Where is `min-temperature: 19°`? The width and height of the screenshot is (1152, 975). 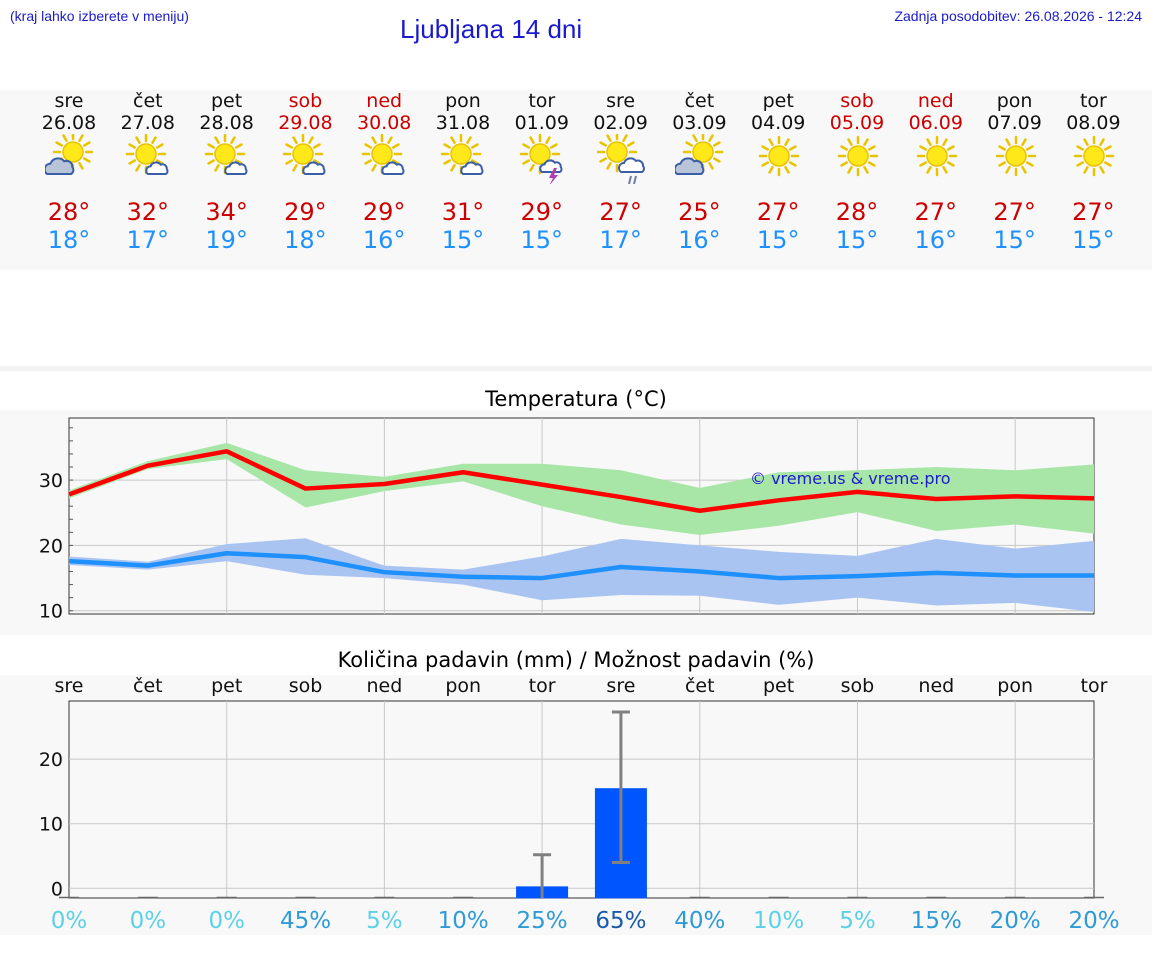
min-temperature: 19° is located at coordinates (226, 240).